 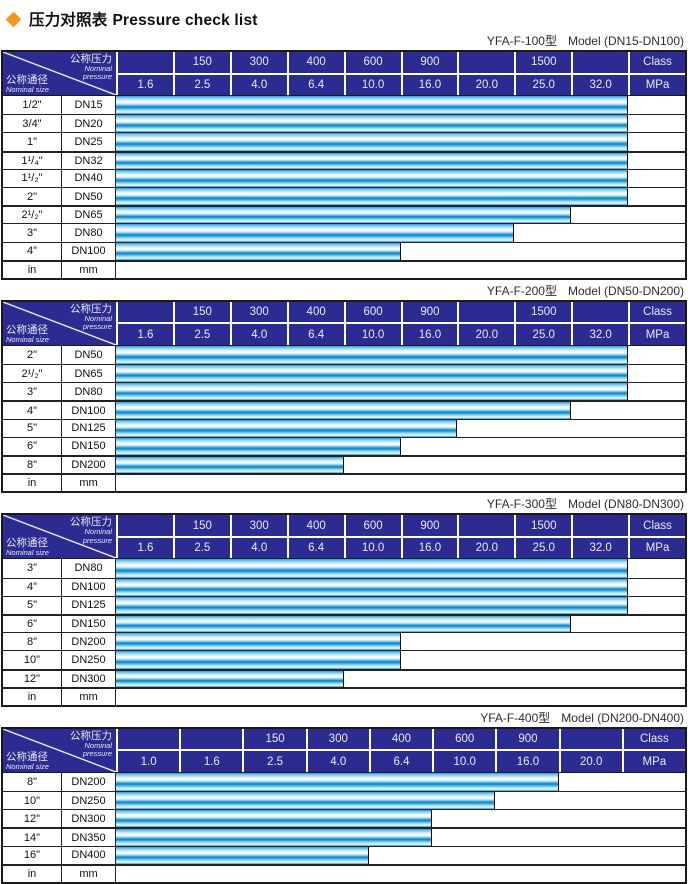 I want to click on class-header-cell: 1500, so click(x=544, y=525).